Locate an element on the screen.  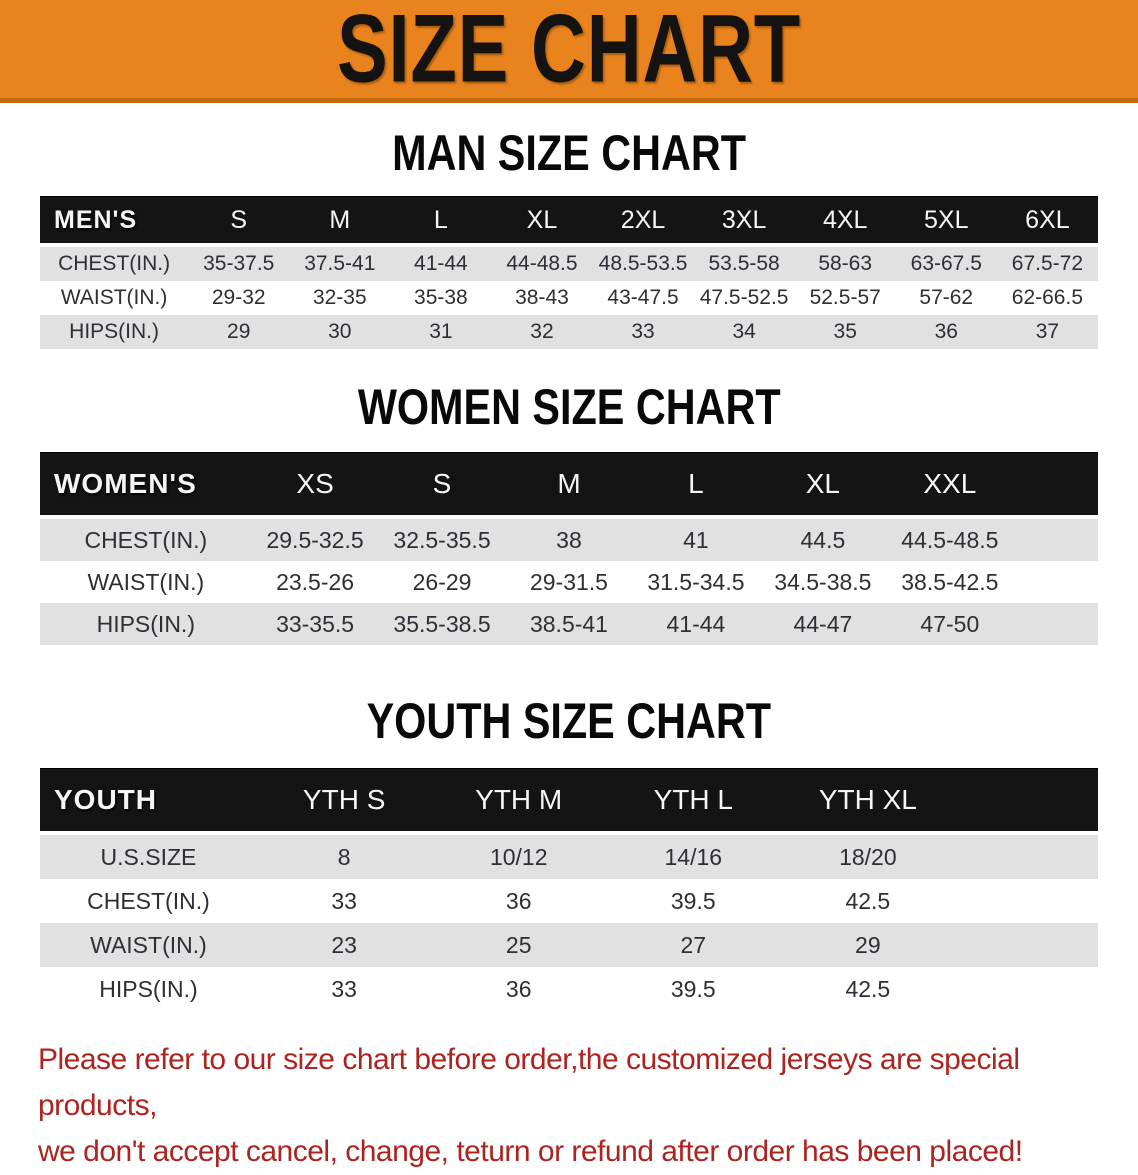
table-cell: 25 is located at coordinates (518, 944).